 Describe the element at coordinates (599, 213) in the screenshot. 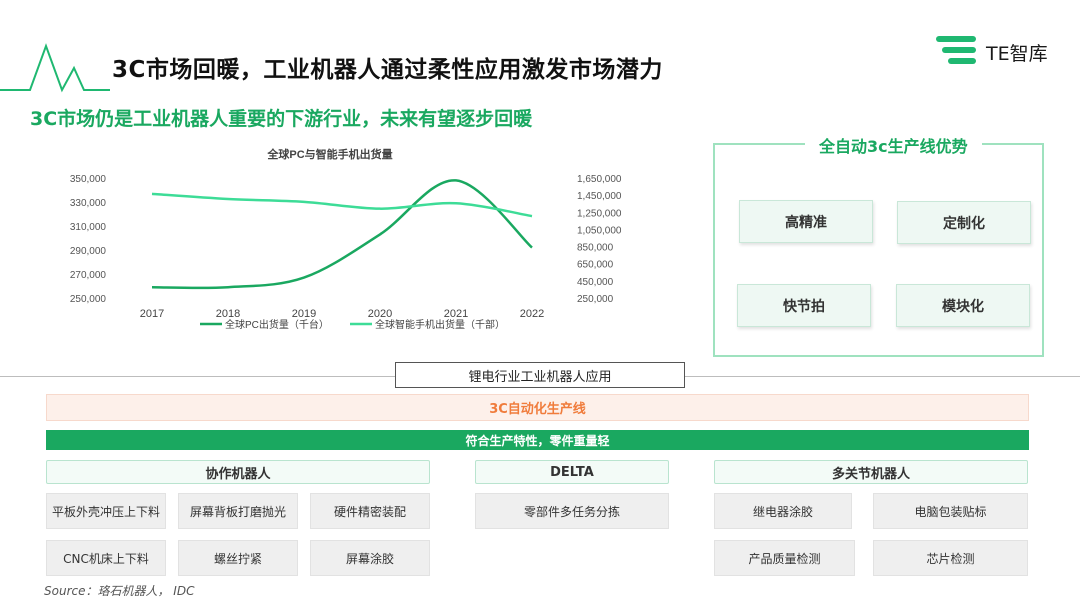

I see `right-axis-tick-label: 1,250,000` at that location.